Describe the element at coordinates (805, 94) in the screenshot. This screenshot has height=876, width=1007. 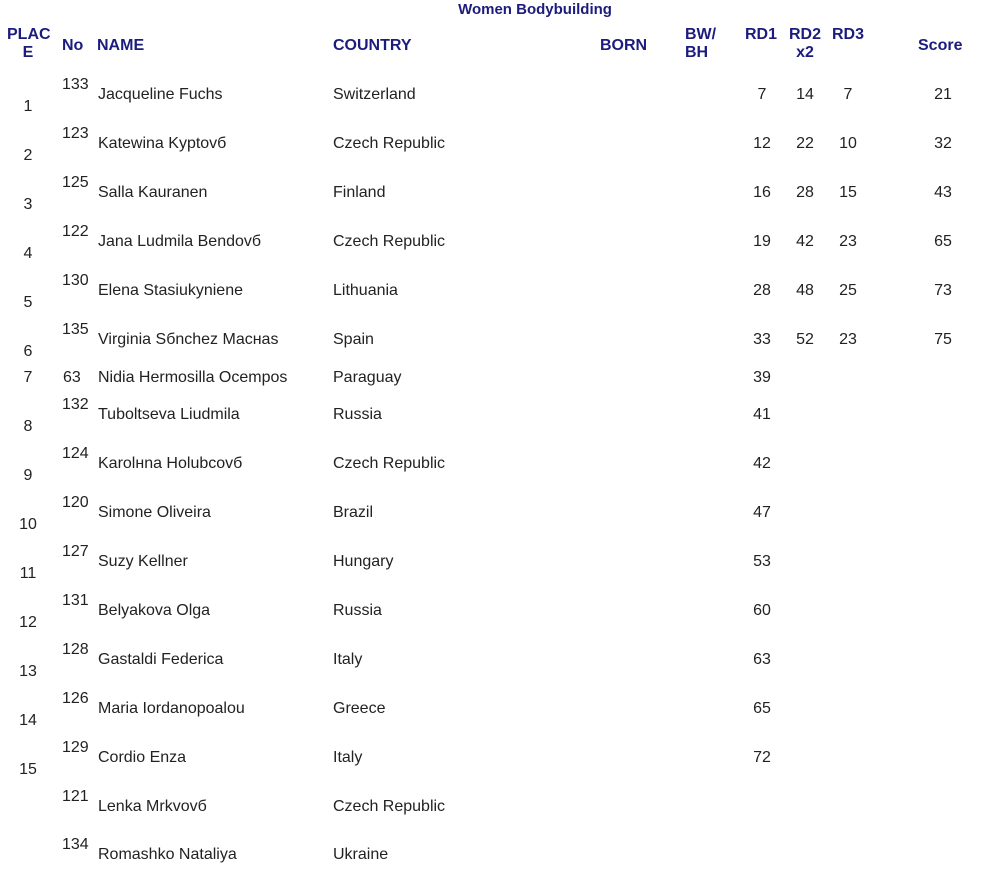
I see `rd2-cell: 14` at that location.